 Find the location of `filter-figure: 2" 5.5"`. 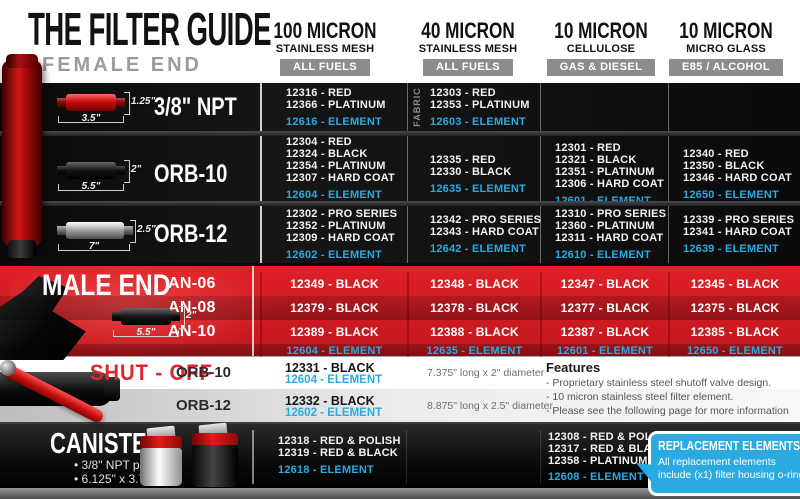

filter-figure: 2" 5.5" is located at coordinates (159, 321).